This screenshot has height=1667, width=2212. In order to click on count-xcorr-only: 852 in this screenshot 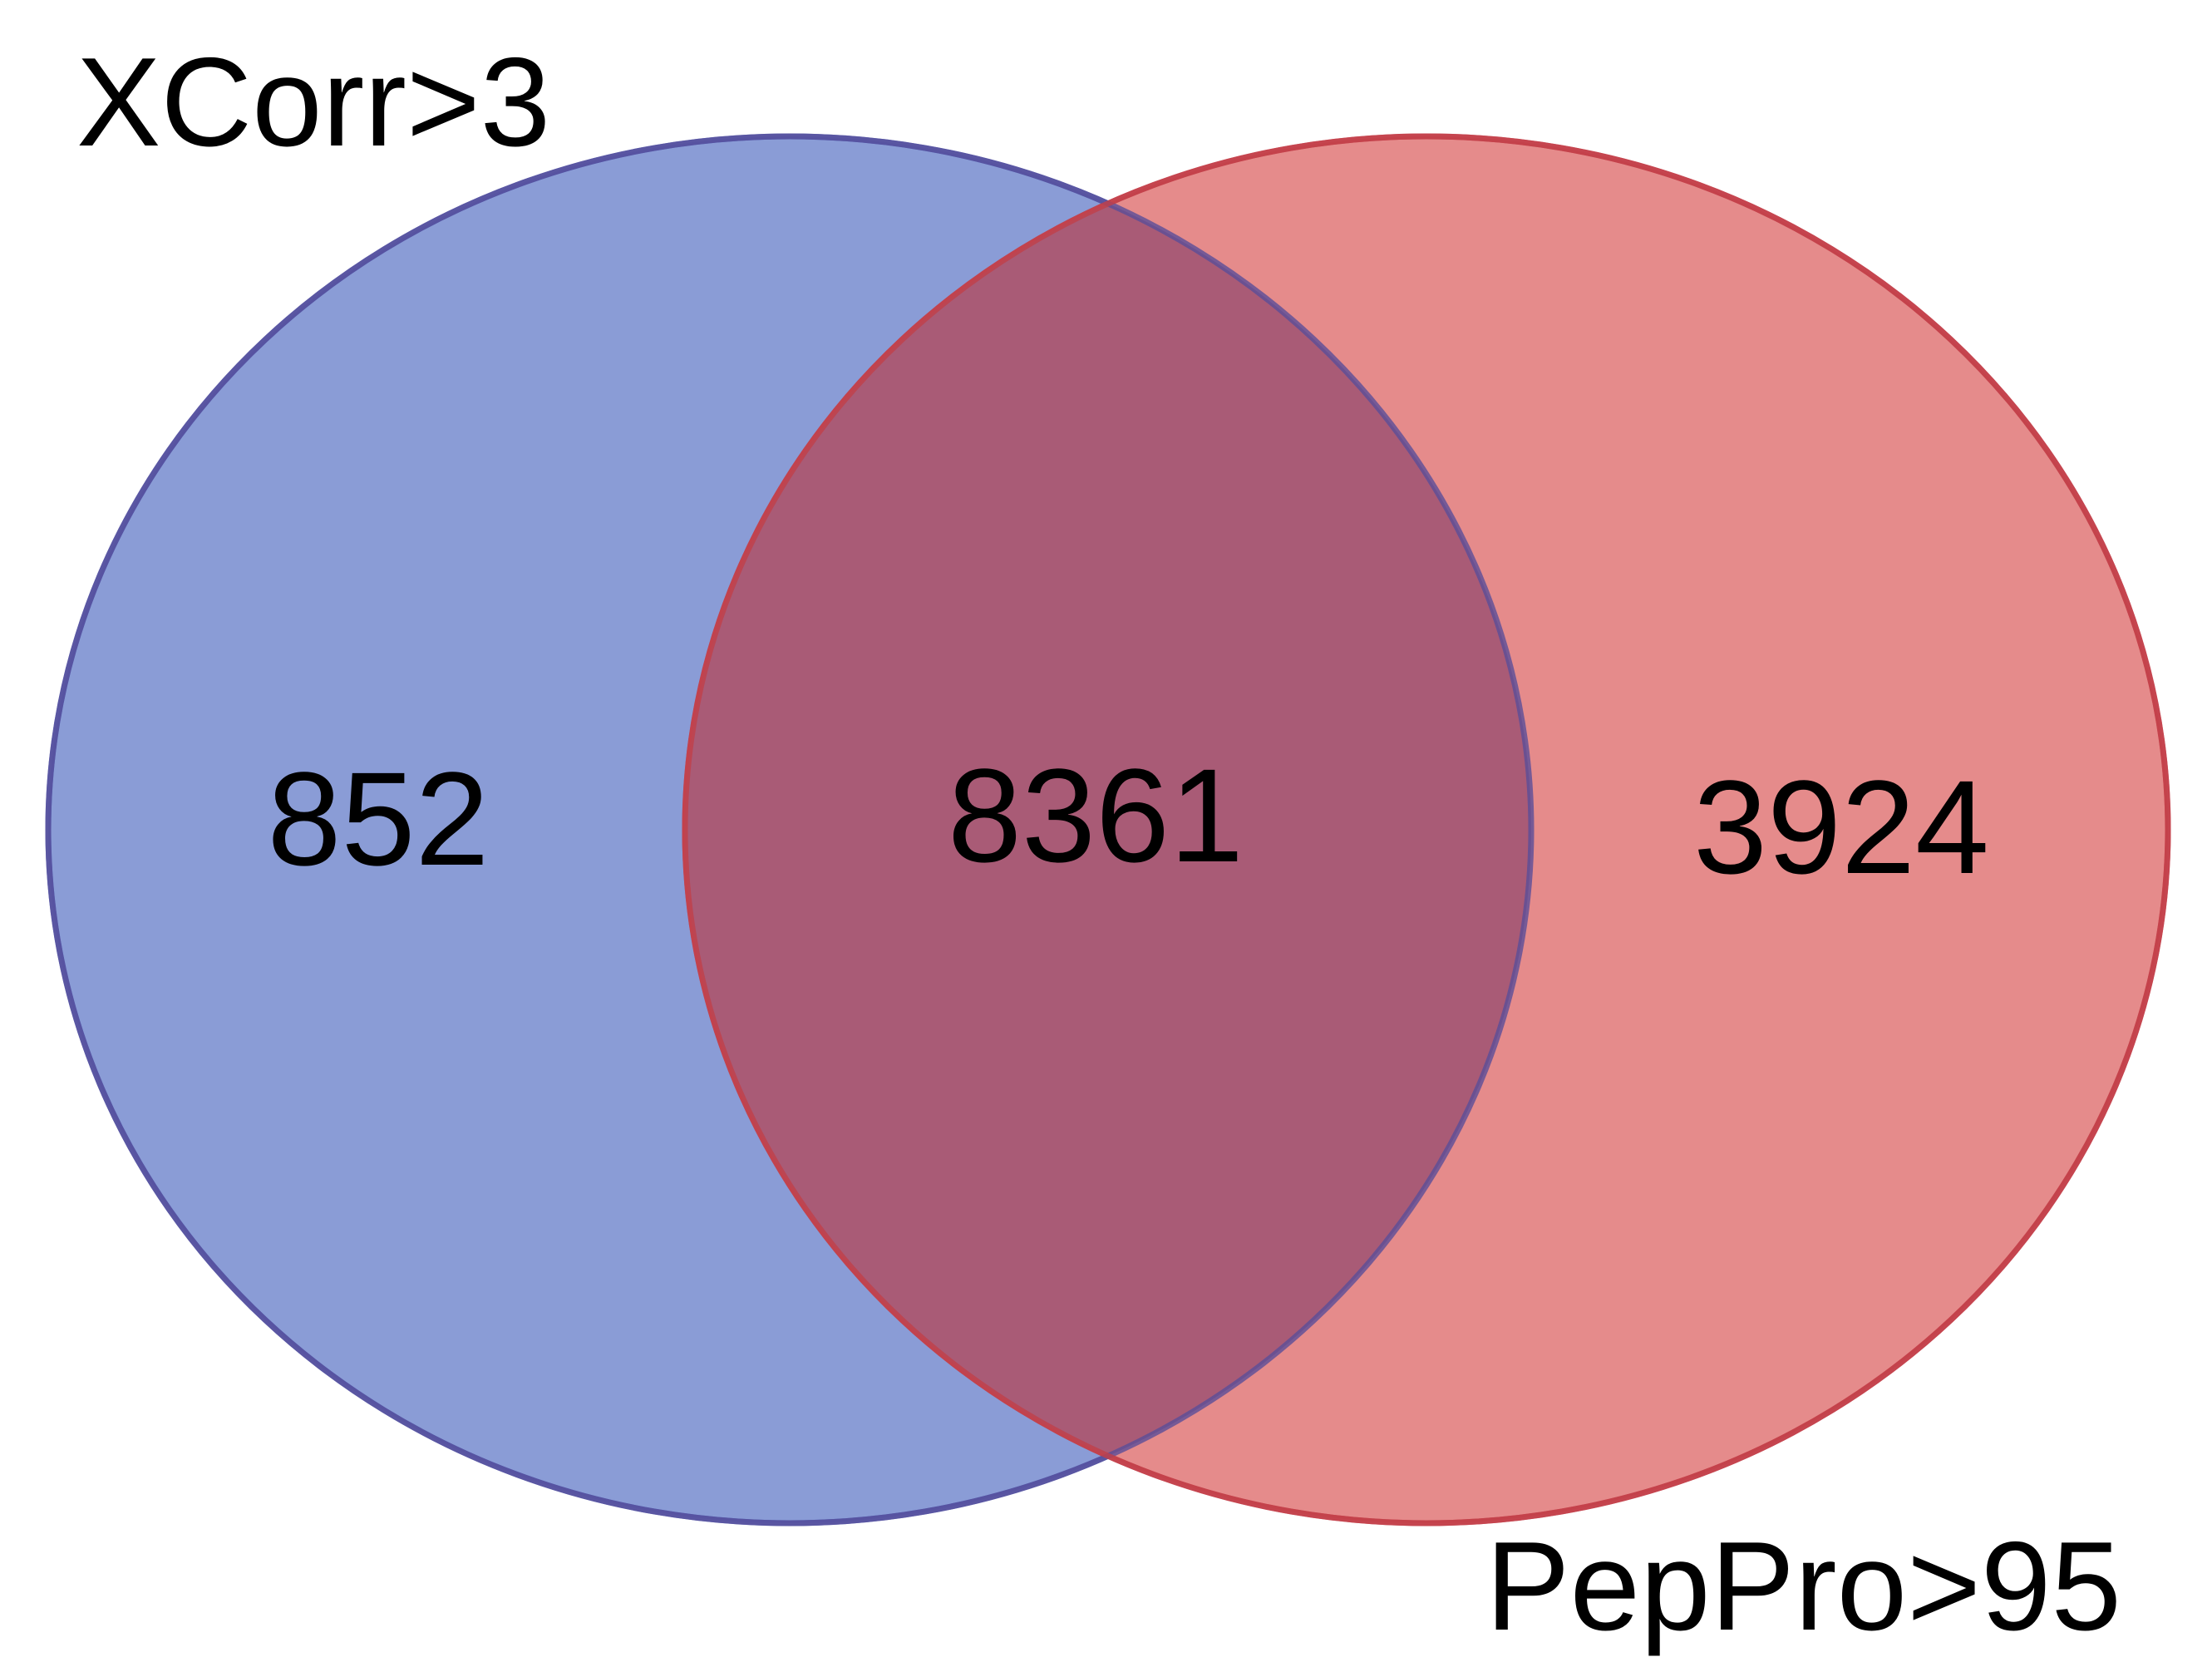, I will do `click(379, 818)`.